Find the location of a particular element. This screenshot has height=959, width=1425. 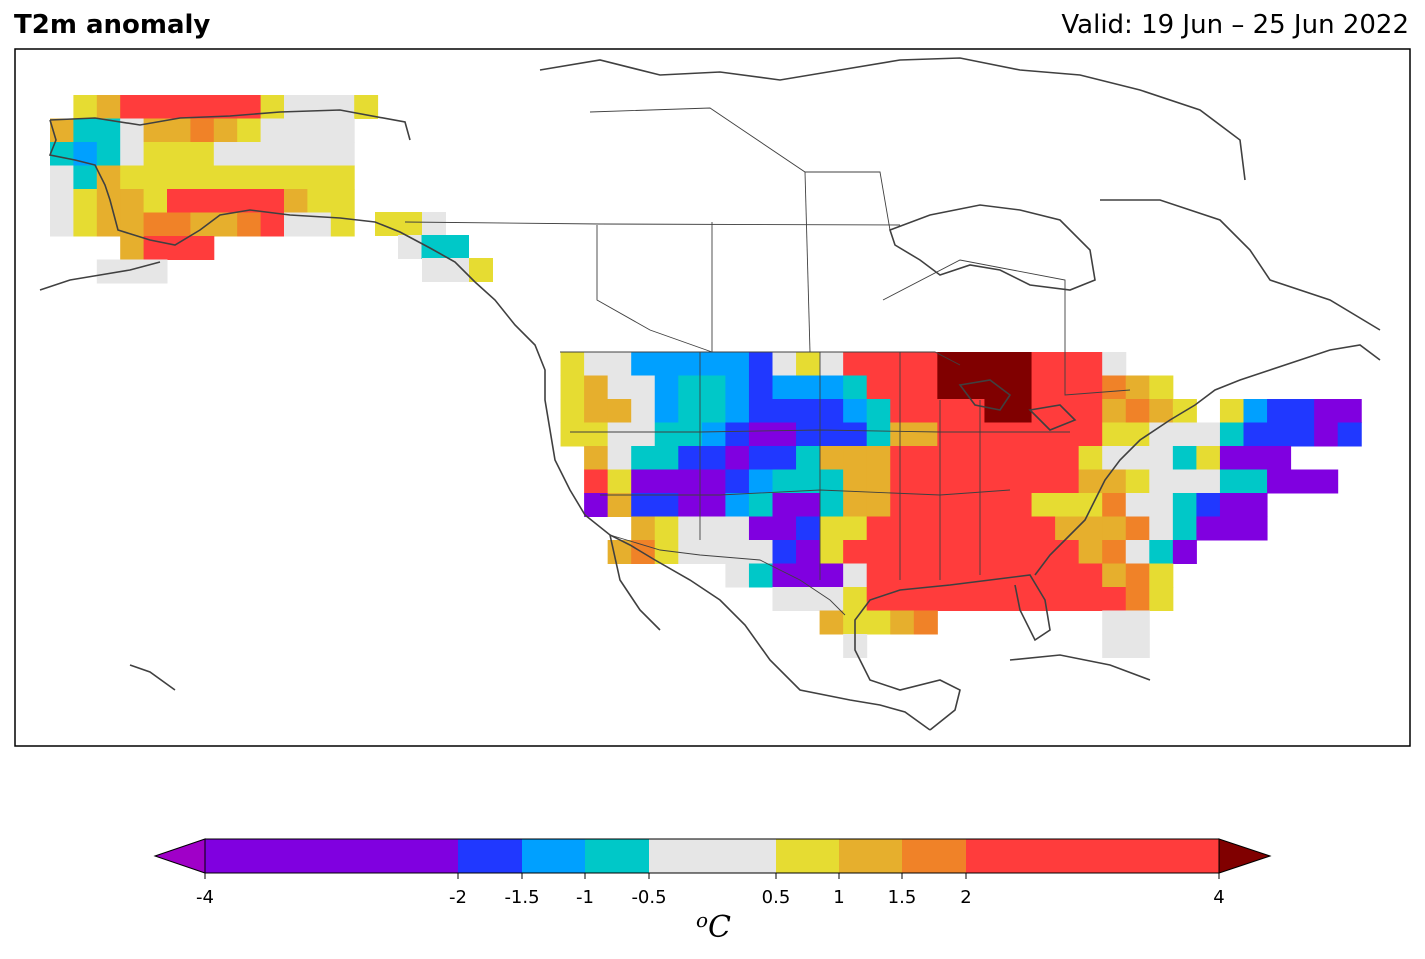

colorbar-tick-label: -1.5 is located at coordinates (521, 897).